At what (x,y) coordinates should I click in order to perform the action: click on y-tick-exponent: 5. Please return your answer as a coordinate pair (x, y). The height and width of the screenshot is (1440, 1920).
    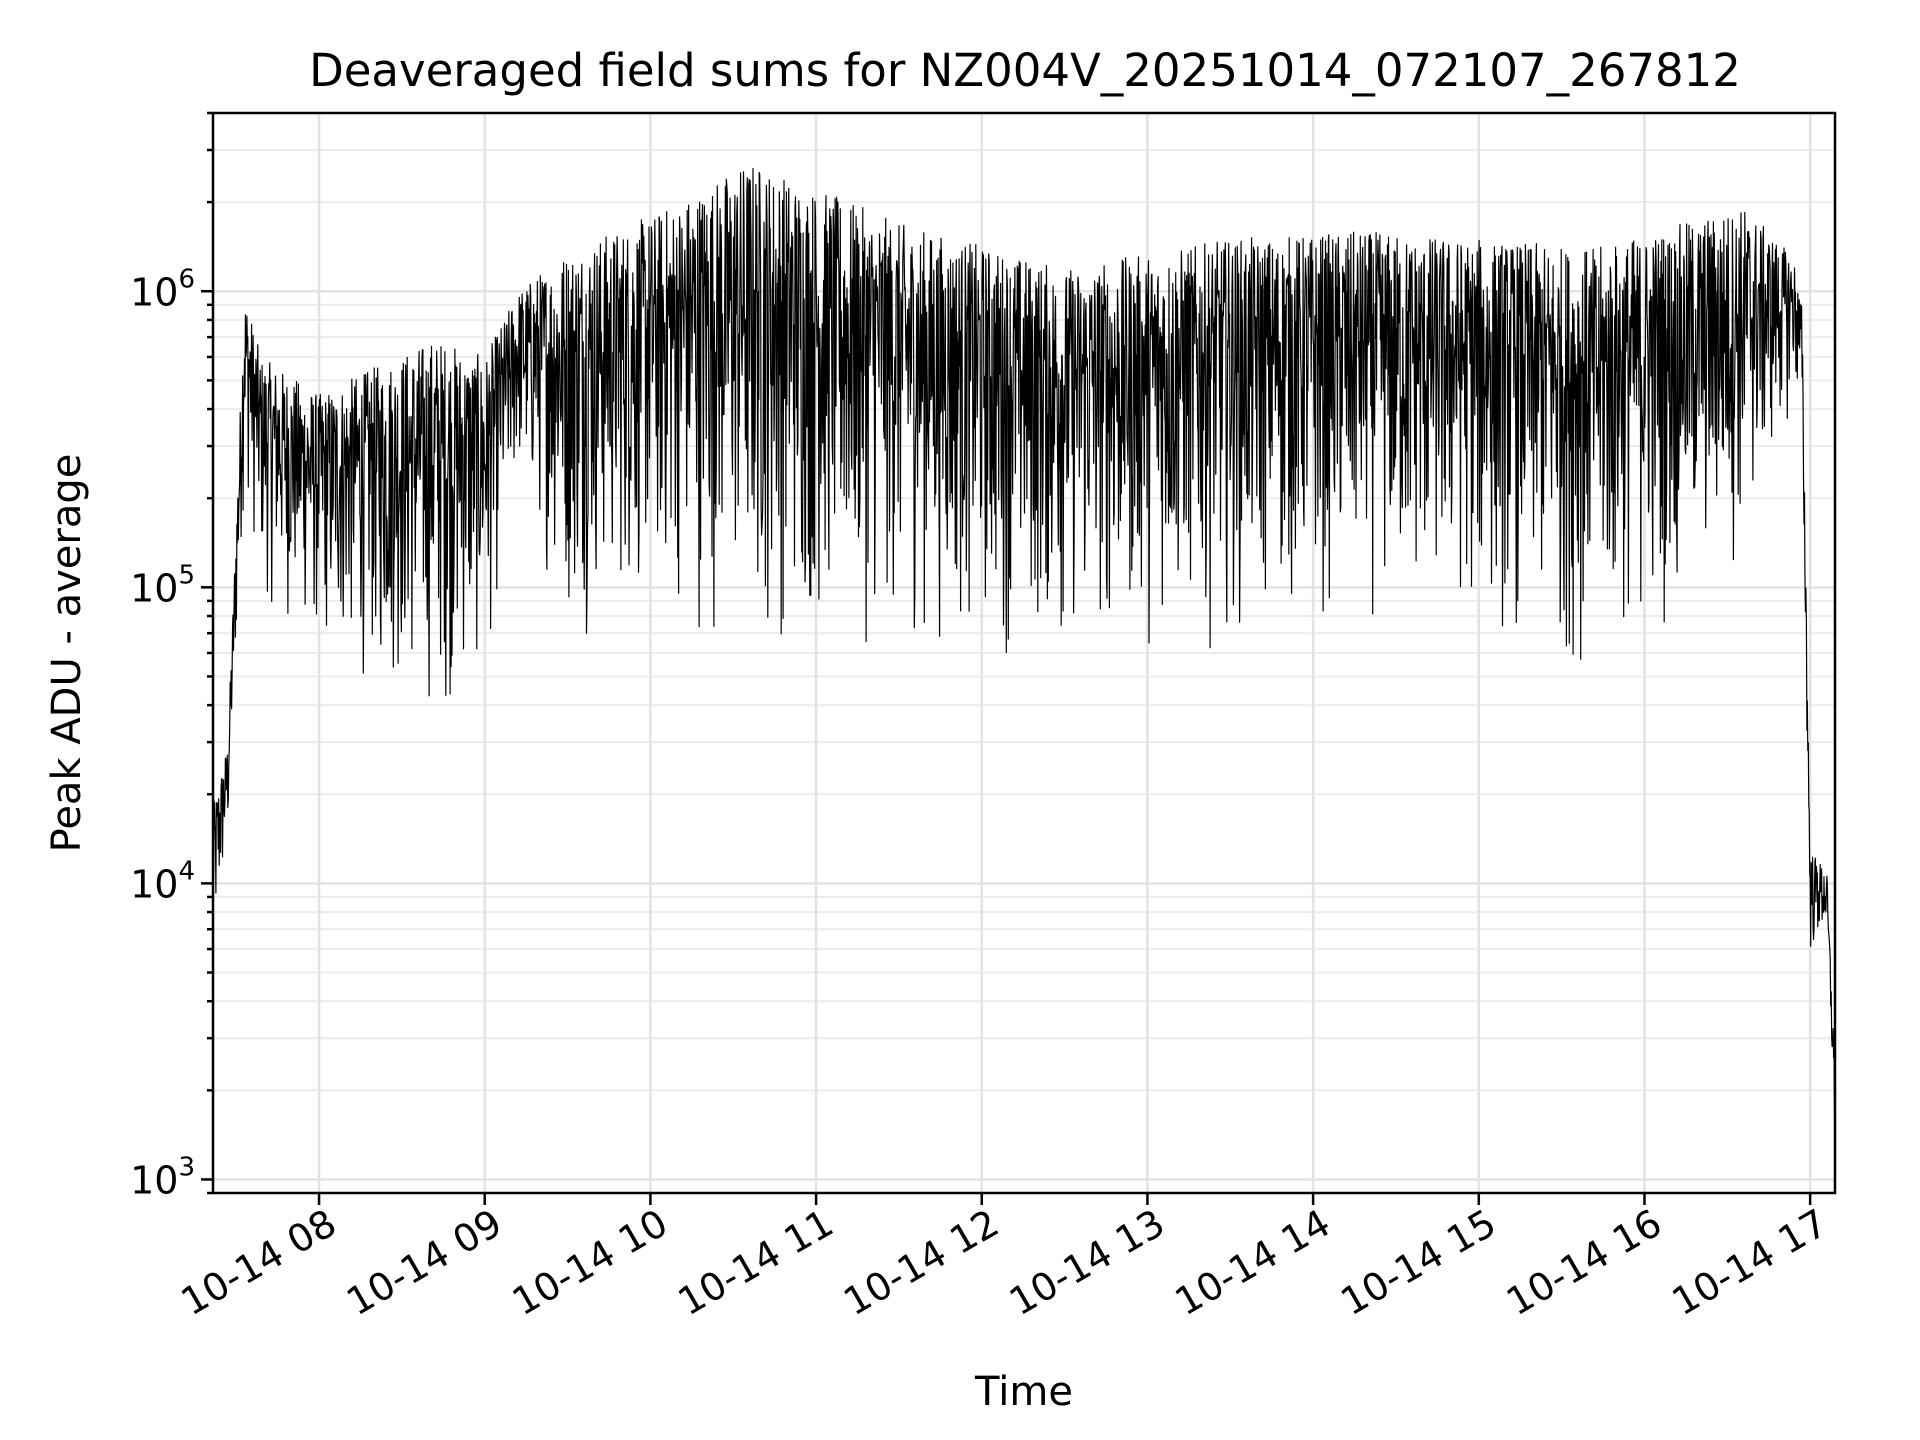
    Looking at the image, I should click on (186, 575).